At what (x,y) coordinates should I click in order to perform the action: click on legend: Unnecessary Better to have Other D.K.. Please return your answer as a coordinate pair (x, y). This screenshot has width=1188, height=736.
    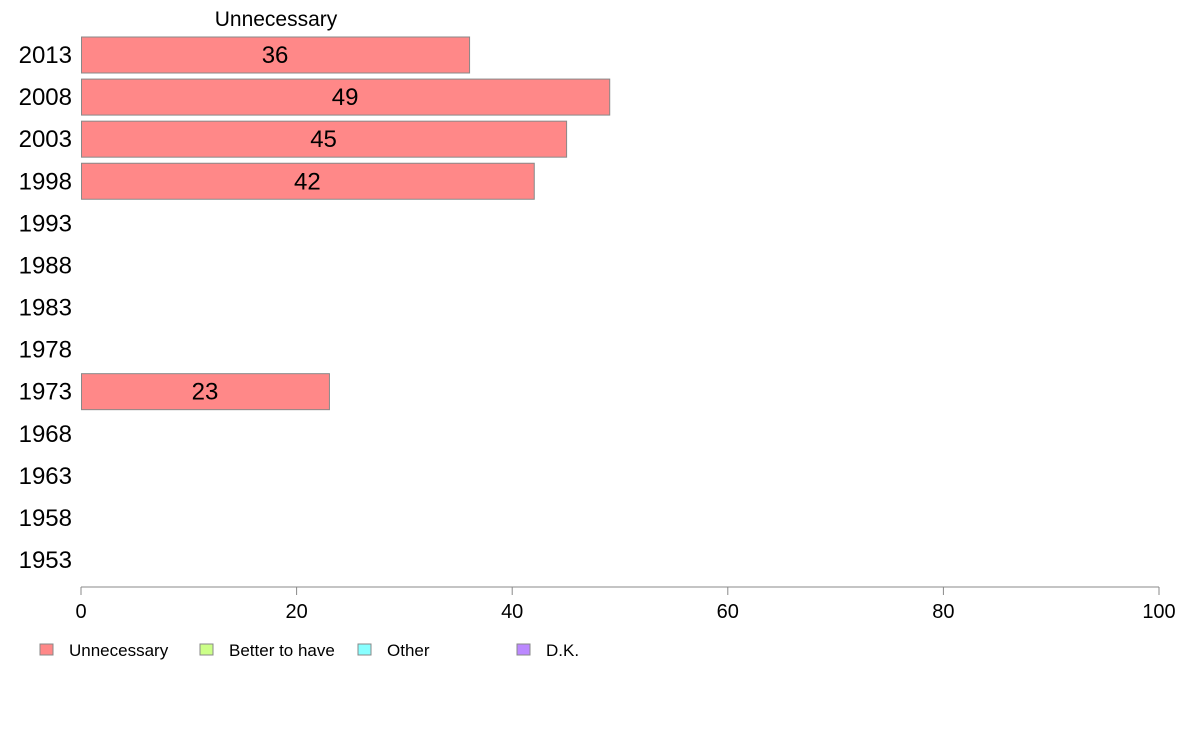
    Looking at the image, I should click on (309, 650).